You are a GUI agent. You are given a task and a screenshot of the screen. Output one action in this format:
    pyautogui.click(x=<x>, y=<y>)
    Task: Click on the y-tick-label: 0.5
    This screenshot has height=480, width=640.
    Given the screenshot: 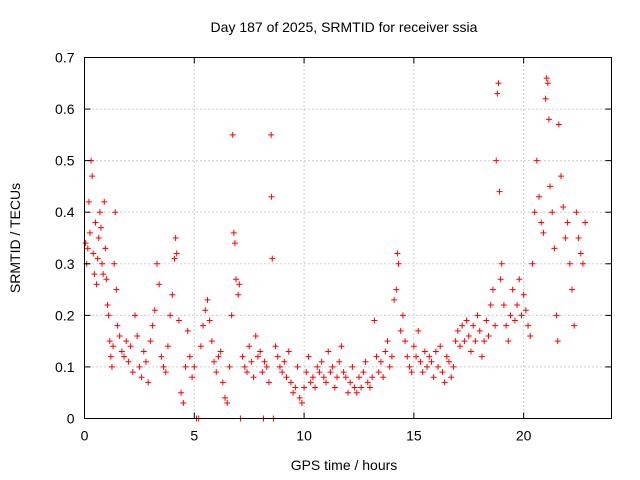 What is the action you would take?
    pyautogui.click(x=65, y=161)
    